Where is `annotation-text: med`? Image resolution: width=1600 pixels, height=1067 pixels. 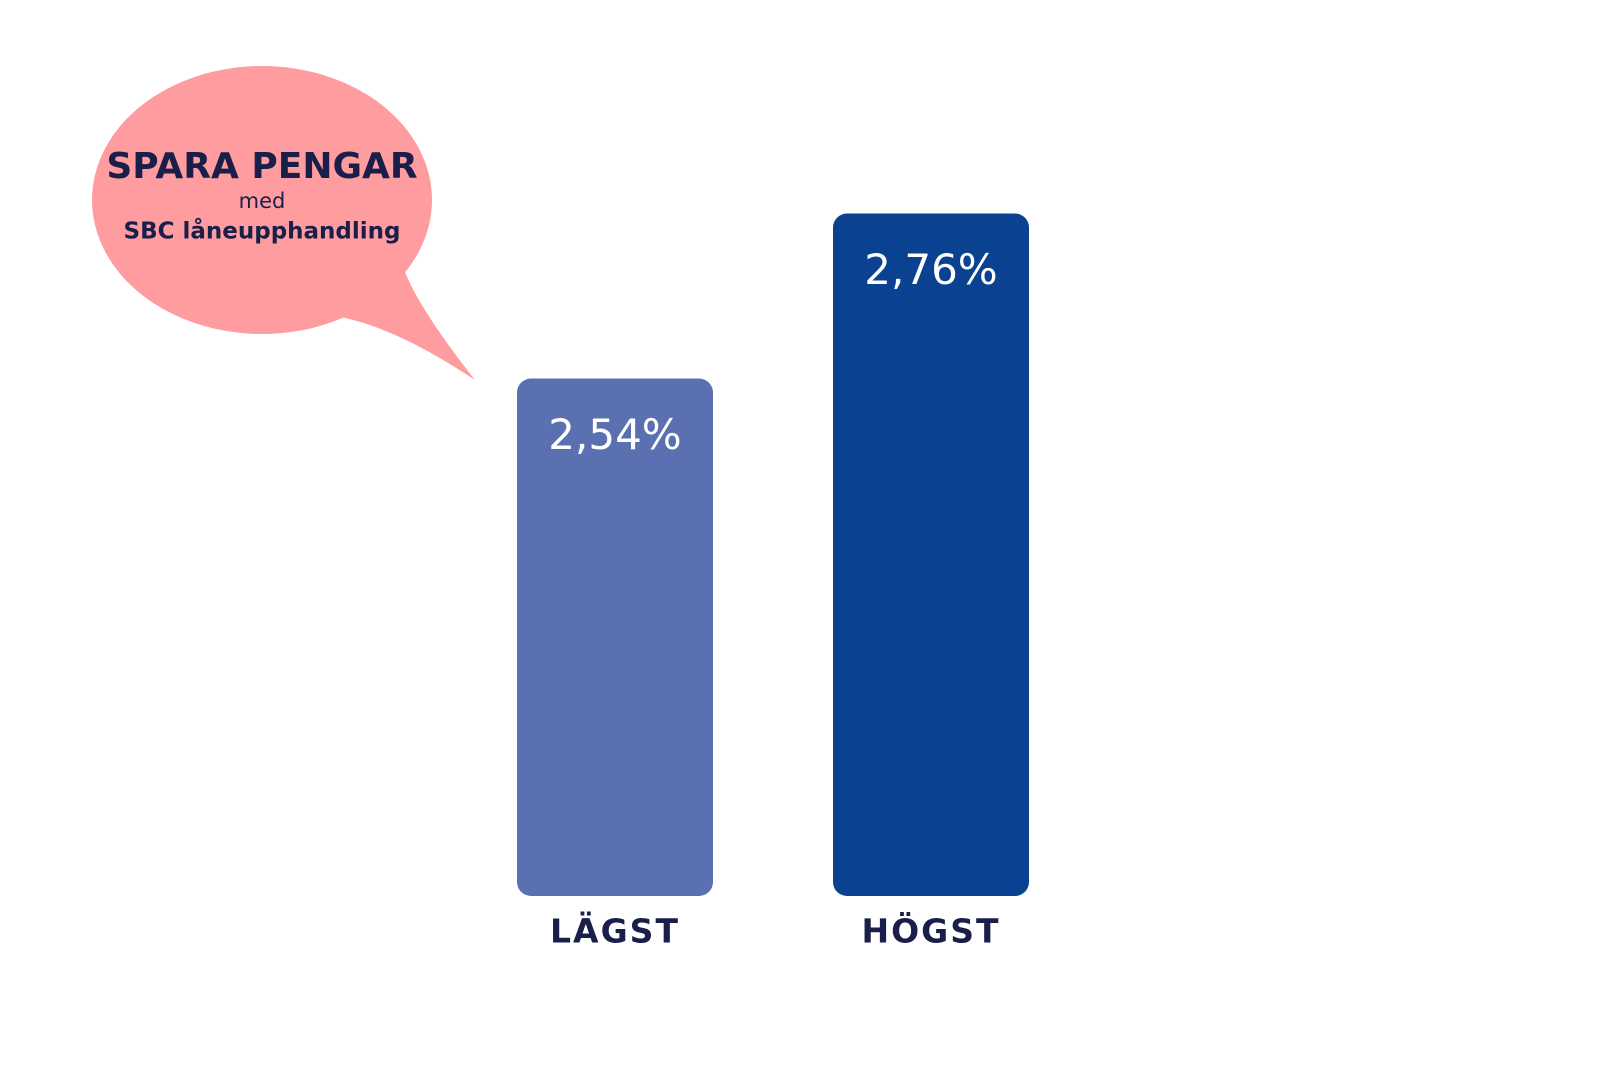 annotation-text: med is located at coordinates (262, 201).